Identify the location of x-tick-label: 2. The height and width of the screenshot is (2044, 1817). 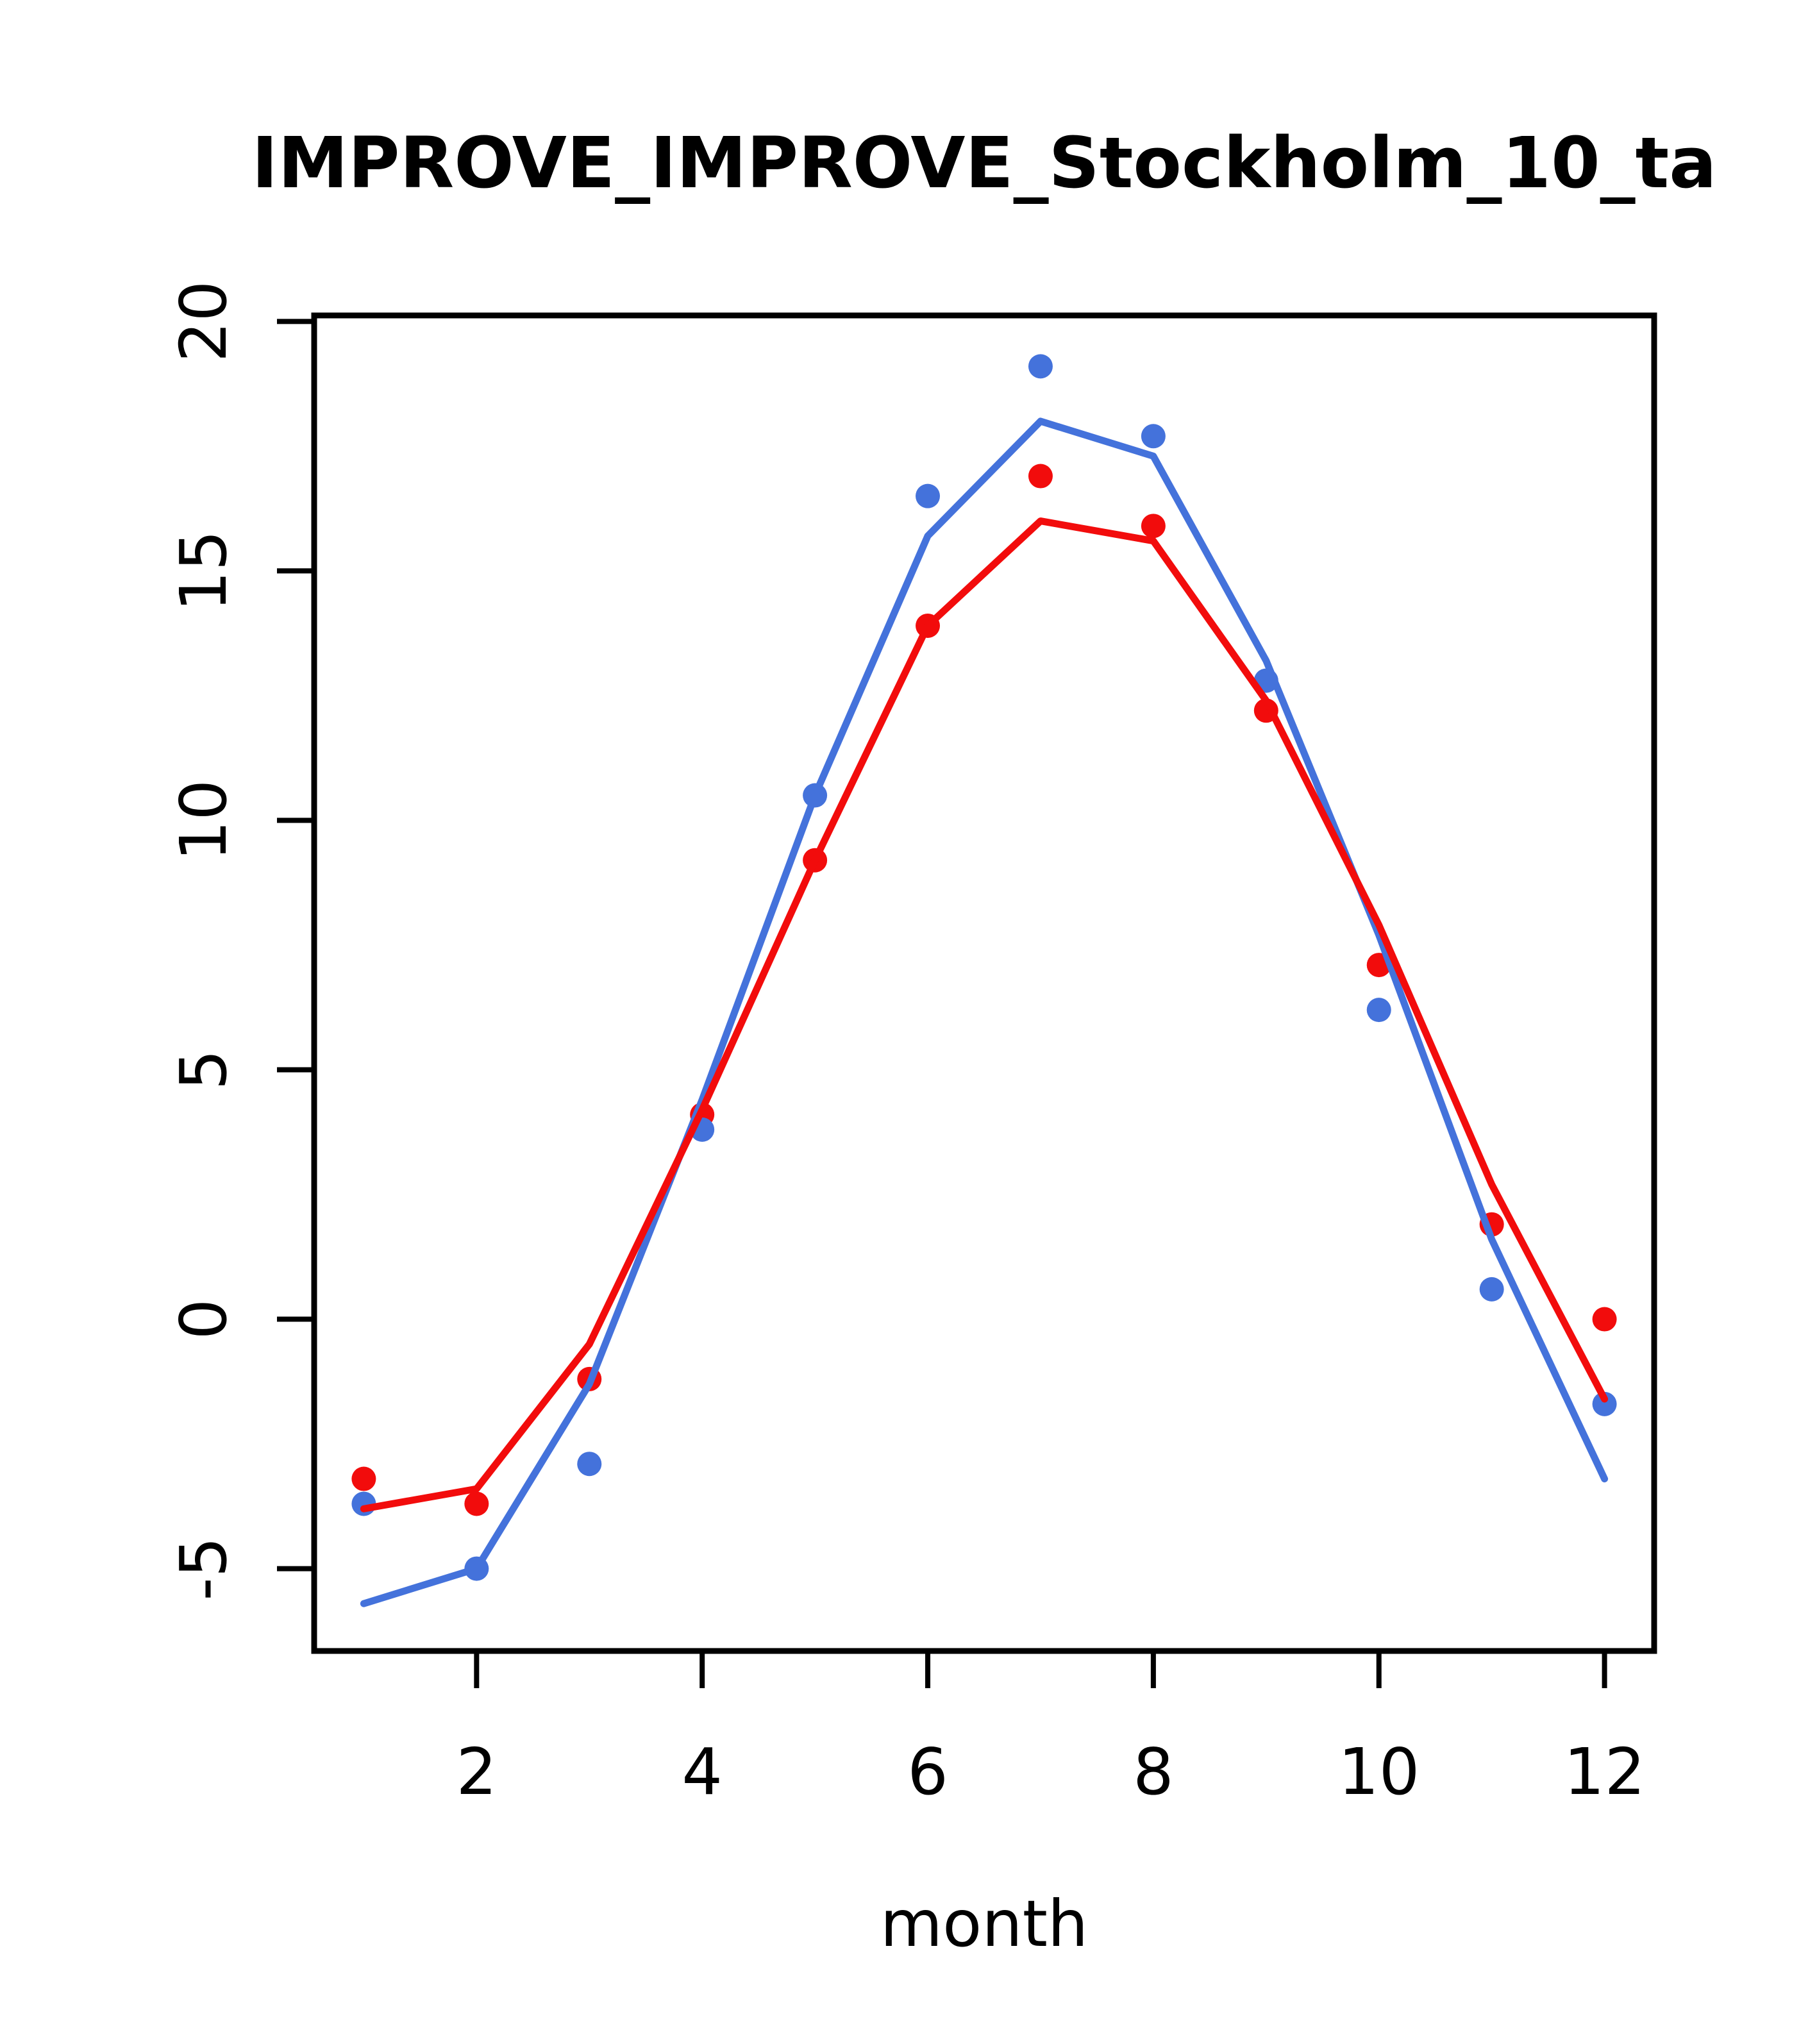
(477, 1772).